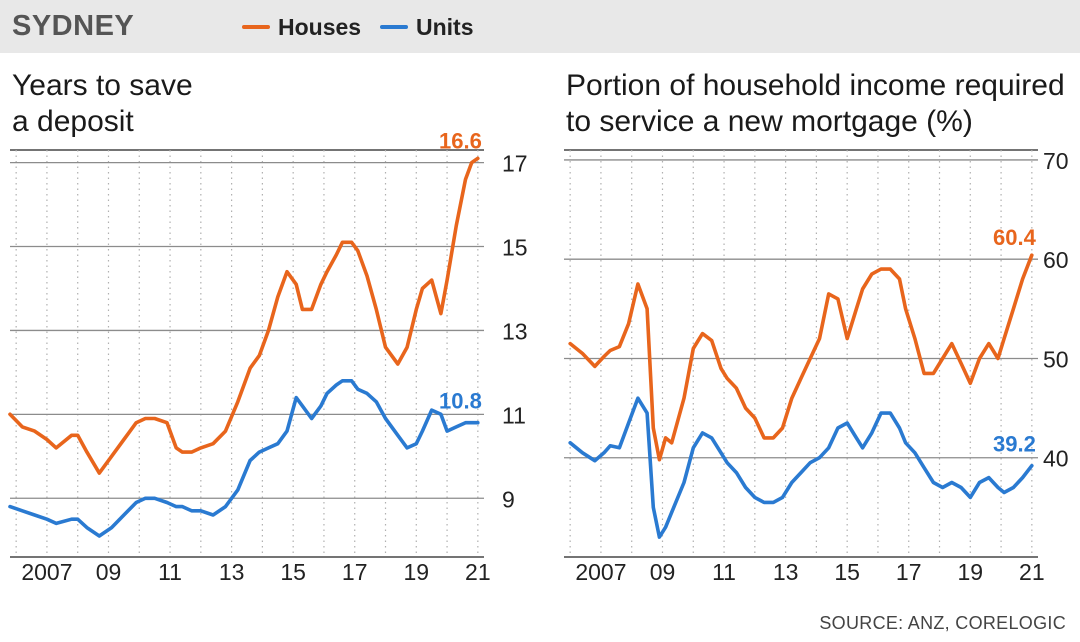 This screenshot has width=1080, height=642. I want to click on mortgage-y-tick-label: 70, so click(1056, 161).